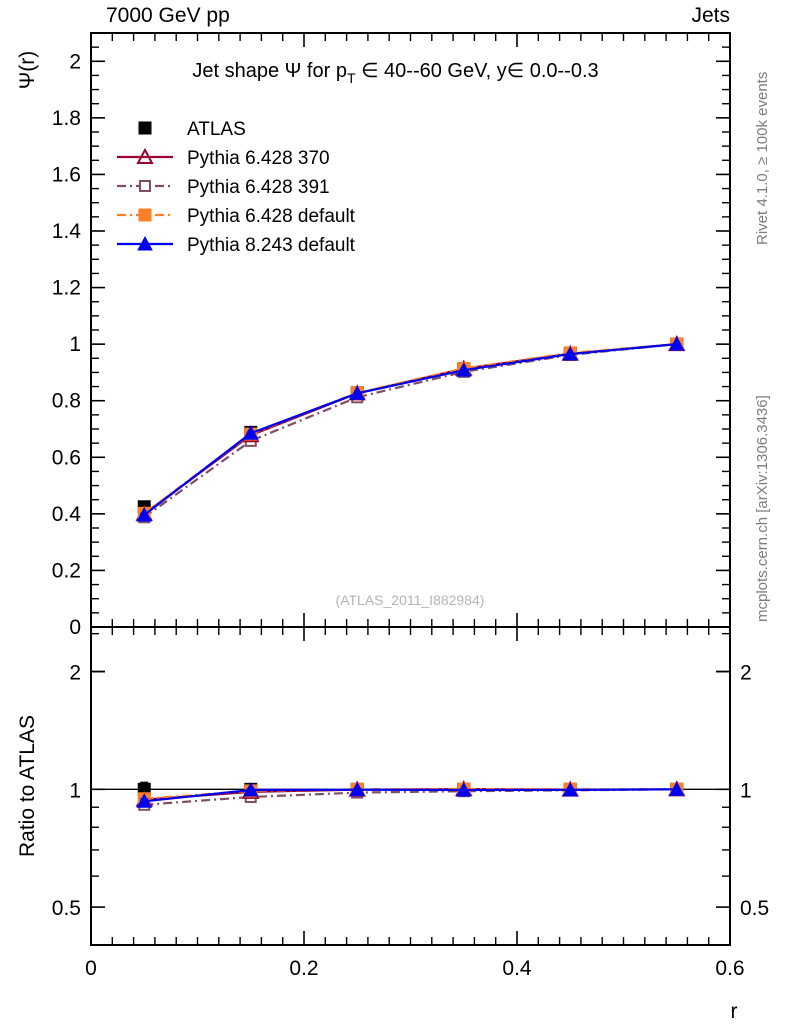 This screenshot has height=1024, width=786. I want to click on legend-label: Pythia 6.428 370, so click(258, 158).